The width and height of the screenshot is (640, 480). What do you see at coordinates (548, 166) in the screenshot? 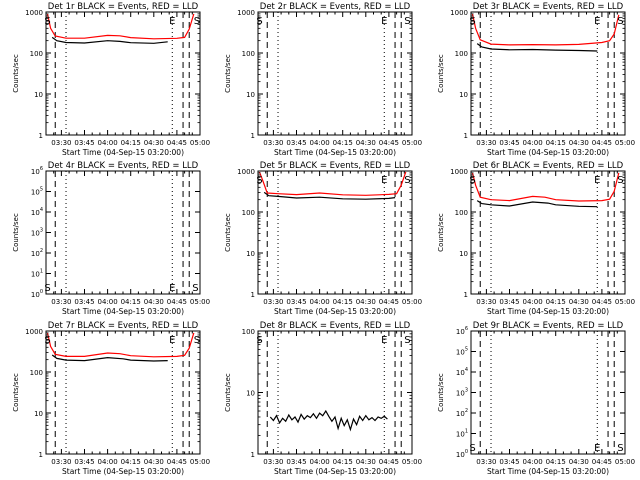
I see `chart-title: Det 6r BLACK = Events, RED = LLD` at bounding box center [548, 166].